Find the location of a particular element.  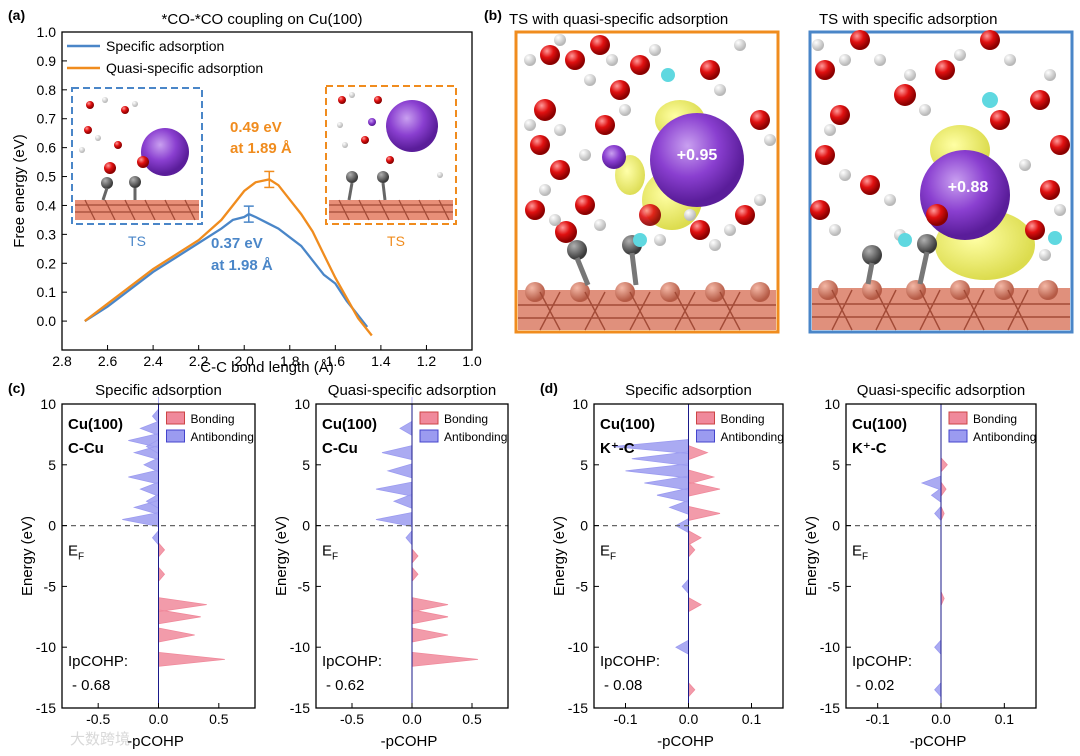

annotation-quasi-line2: at 1.89 Å is located at coordinates (261, 148).